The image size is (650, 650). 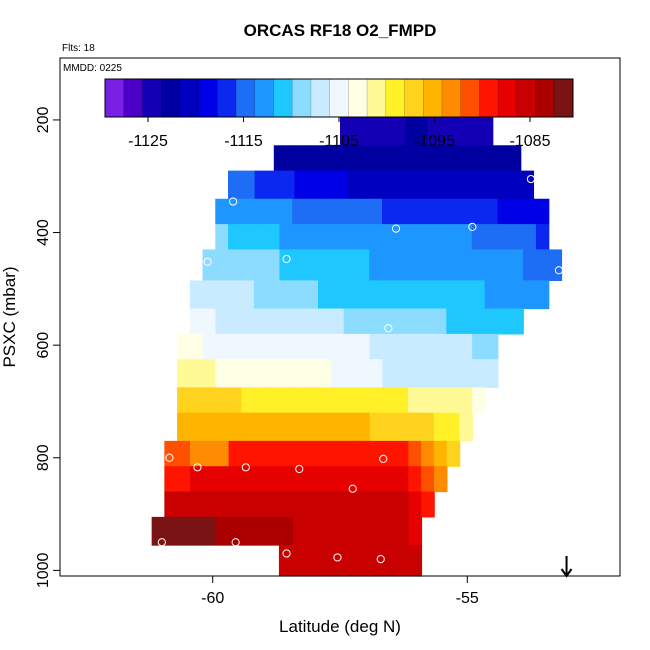 What do you see at coordinates (340, 30) in the screenshot?
I see `chart-title: ORCAS RF18 O2_FMPD` at bounding box center [340, 30].